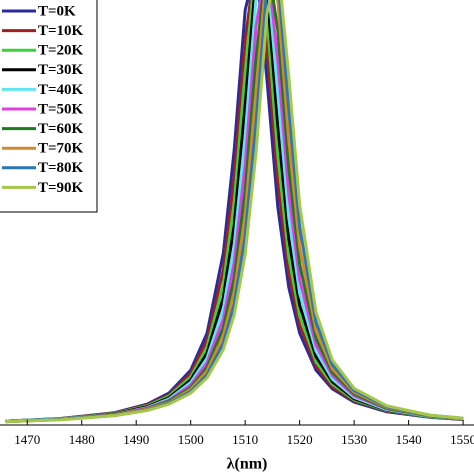 This screenshot has height=474, width=474. I want to click on legend-label: T=90K, so click(61, 188).